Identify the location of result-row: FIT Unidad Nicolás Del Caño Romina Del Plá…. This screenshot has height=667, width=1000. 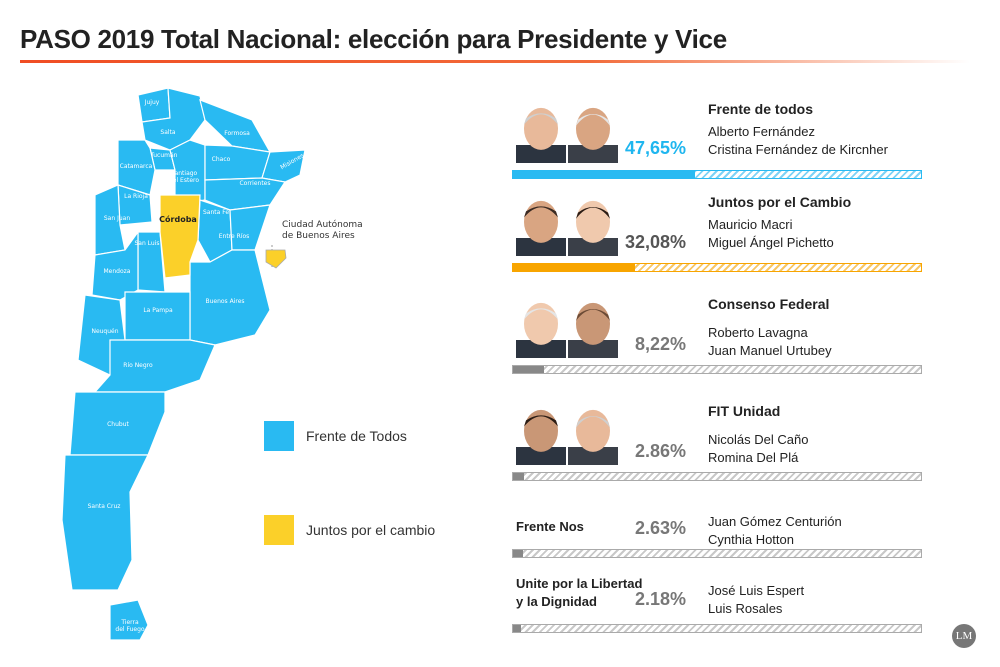
(717, 440).